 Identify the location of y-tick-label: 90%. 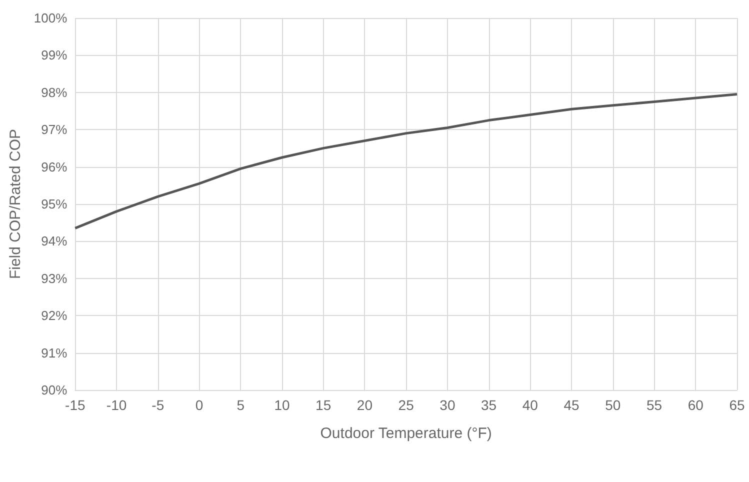
(54, 390).